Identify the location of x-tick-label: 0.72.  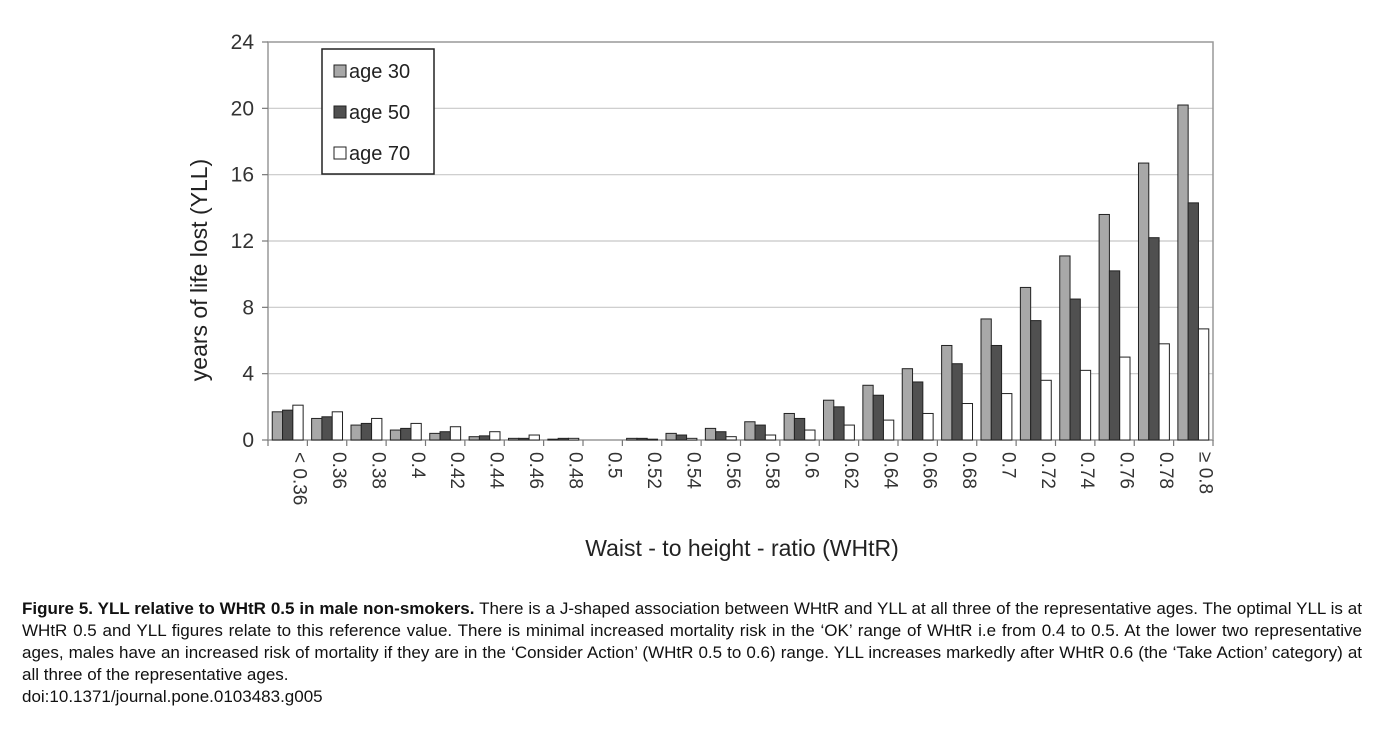
(1047, 470).